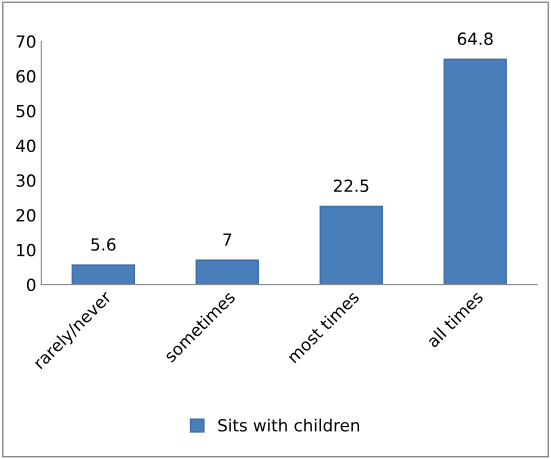 The height and width of the screenshot is (459, 551). Describe the element at coordinates (26, 180) in the screenshot. I see `y-tick-label: 30` at that location.